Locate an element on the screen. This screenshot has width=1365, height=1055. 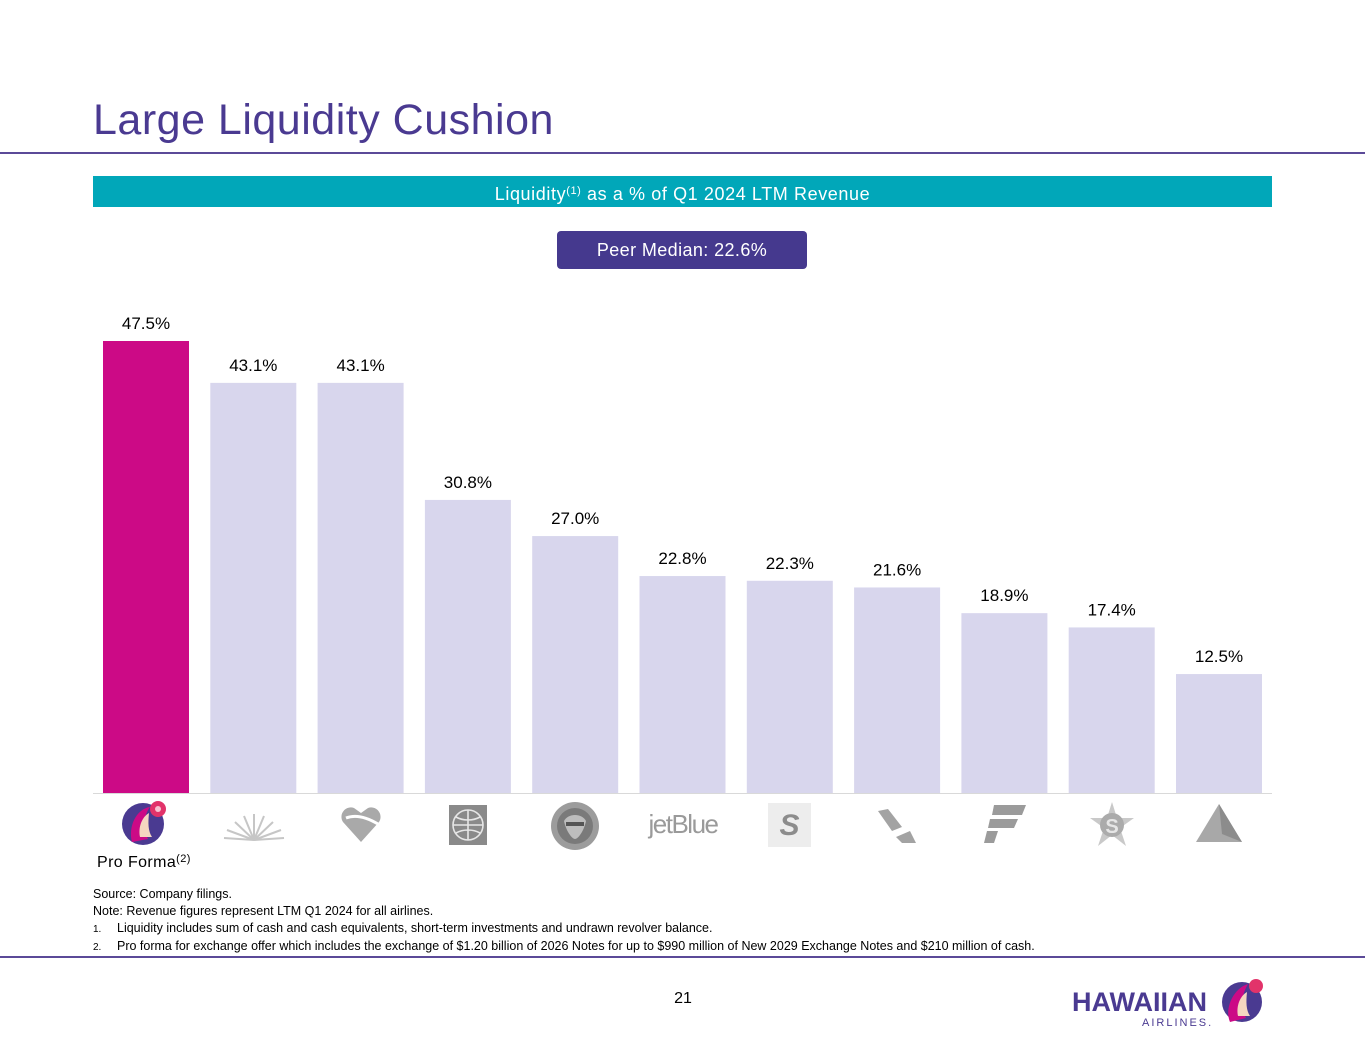
hawaiian-emblem-icon is located at coordinates (1242, 1000).